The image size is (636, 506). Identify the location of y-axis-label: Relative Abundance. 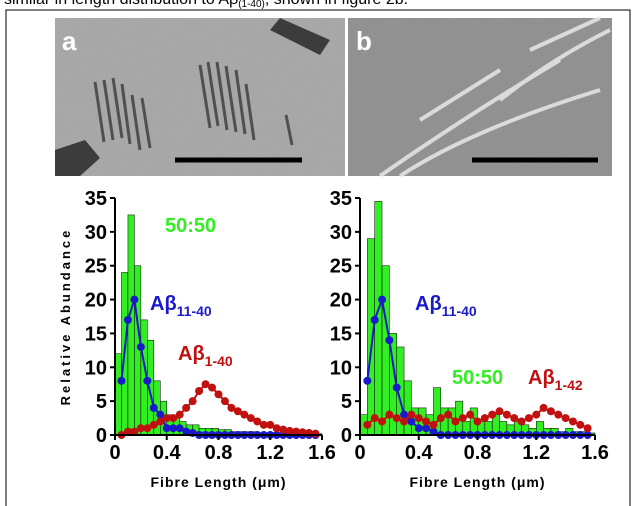
(65, 317).